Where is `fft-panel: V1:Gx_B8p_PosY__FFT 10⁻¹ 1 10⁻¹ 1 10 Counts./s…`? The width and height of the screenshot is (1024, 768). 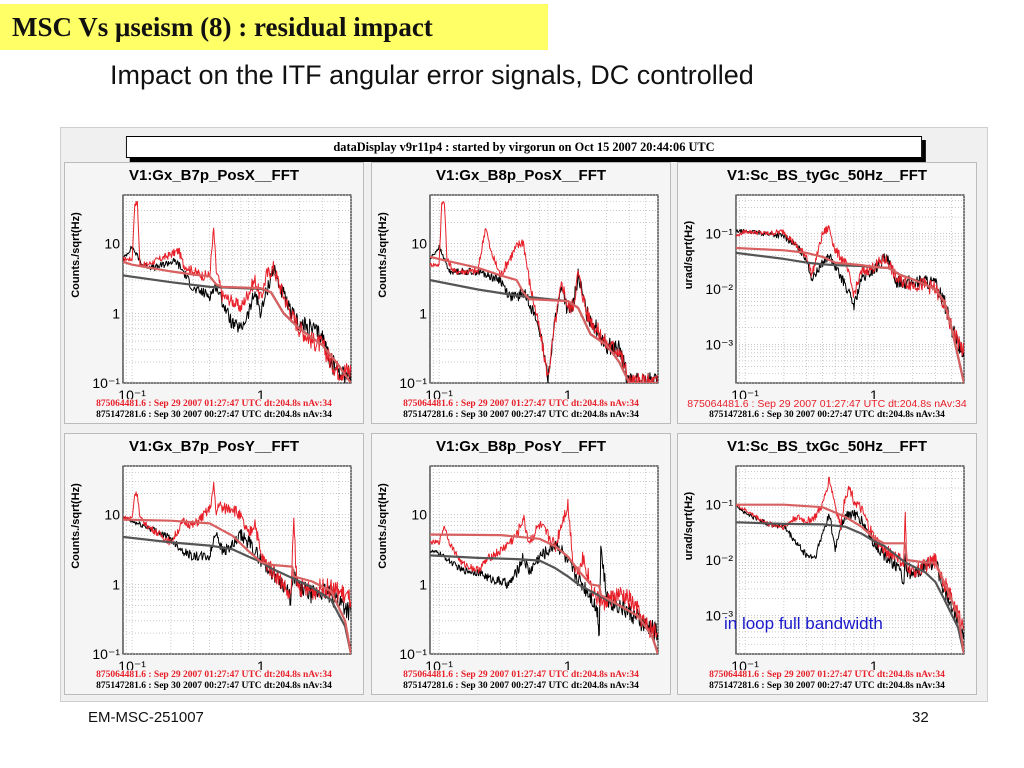
fft-panel: V1:Gx_B8p_PosY__FFT 10⁻¹ 1 10⁻¹ 1 10 Counts./s… is located at coordinates (521, 564).